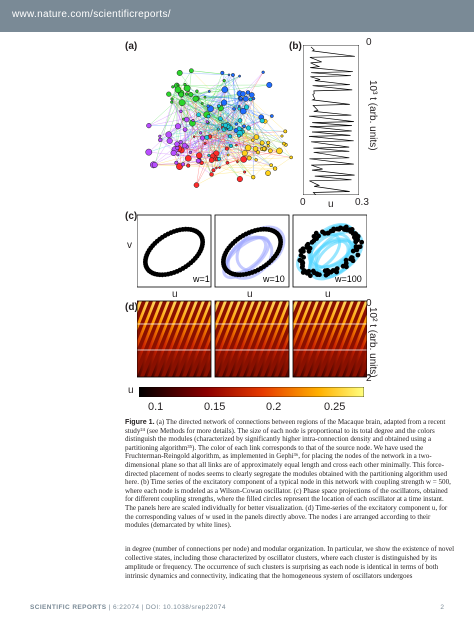  I want to click on panel-d-label: (d), so click(131, 307).